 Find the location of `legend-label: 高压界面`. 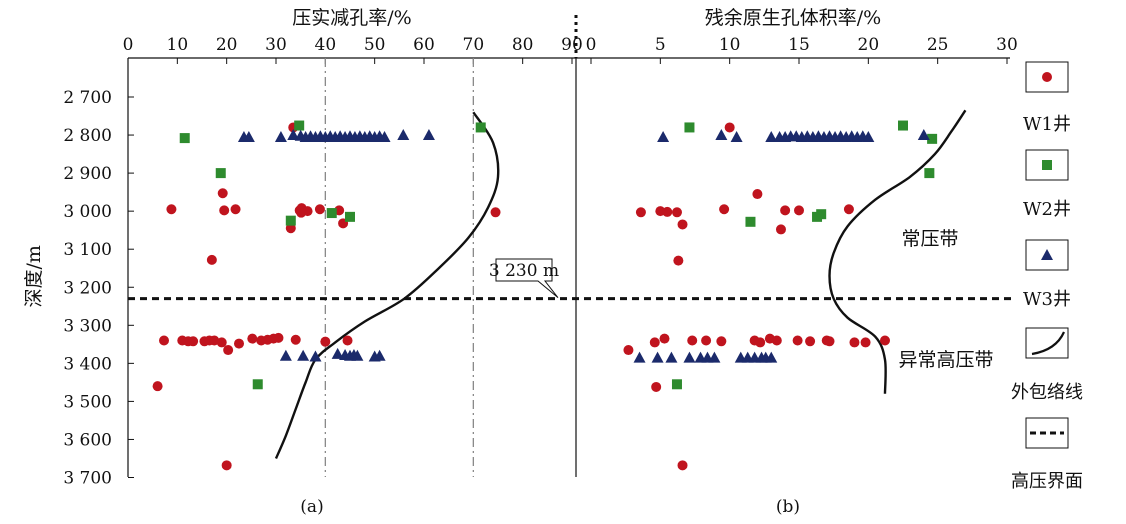

legend-label: 高压界面 is located at coordinates (1047, 481).